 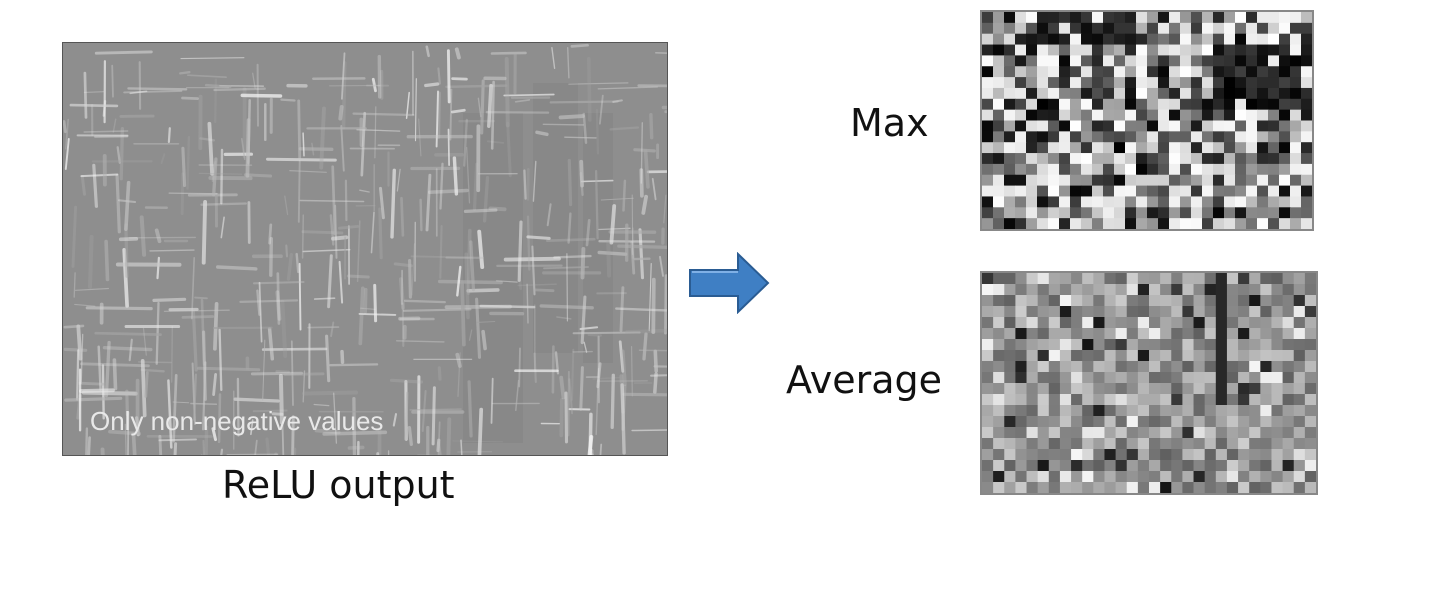 What do you see at coordinates (1147, 120) in the screenshot?
I see `max-pool-image` at bounding box center [1147, 120].